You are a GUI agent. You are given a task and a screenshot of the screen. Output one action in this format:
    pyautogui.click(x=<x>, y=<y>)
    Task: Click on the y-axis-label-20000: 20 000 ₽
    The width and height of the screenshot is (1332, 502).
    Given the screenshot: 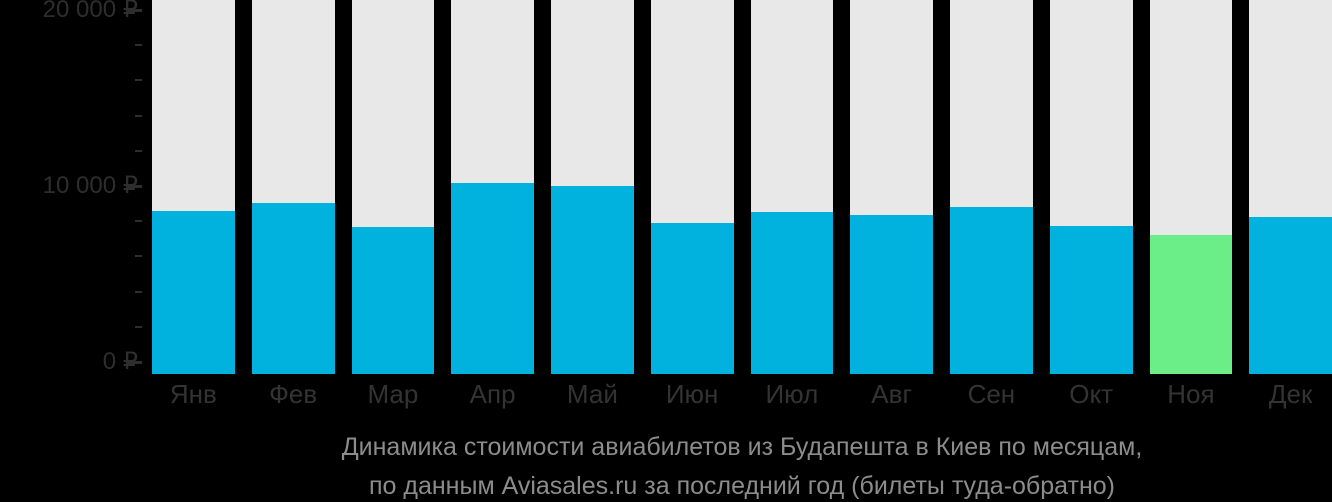 What is the action you would take?
    pyautogui.click(x=90, y=11)
    